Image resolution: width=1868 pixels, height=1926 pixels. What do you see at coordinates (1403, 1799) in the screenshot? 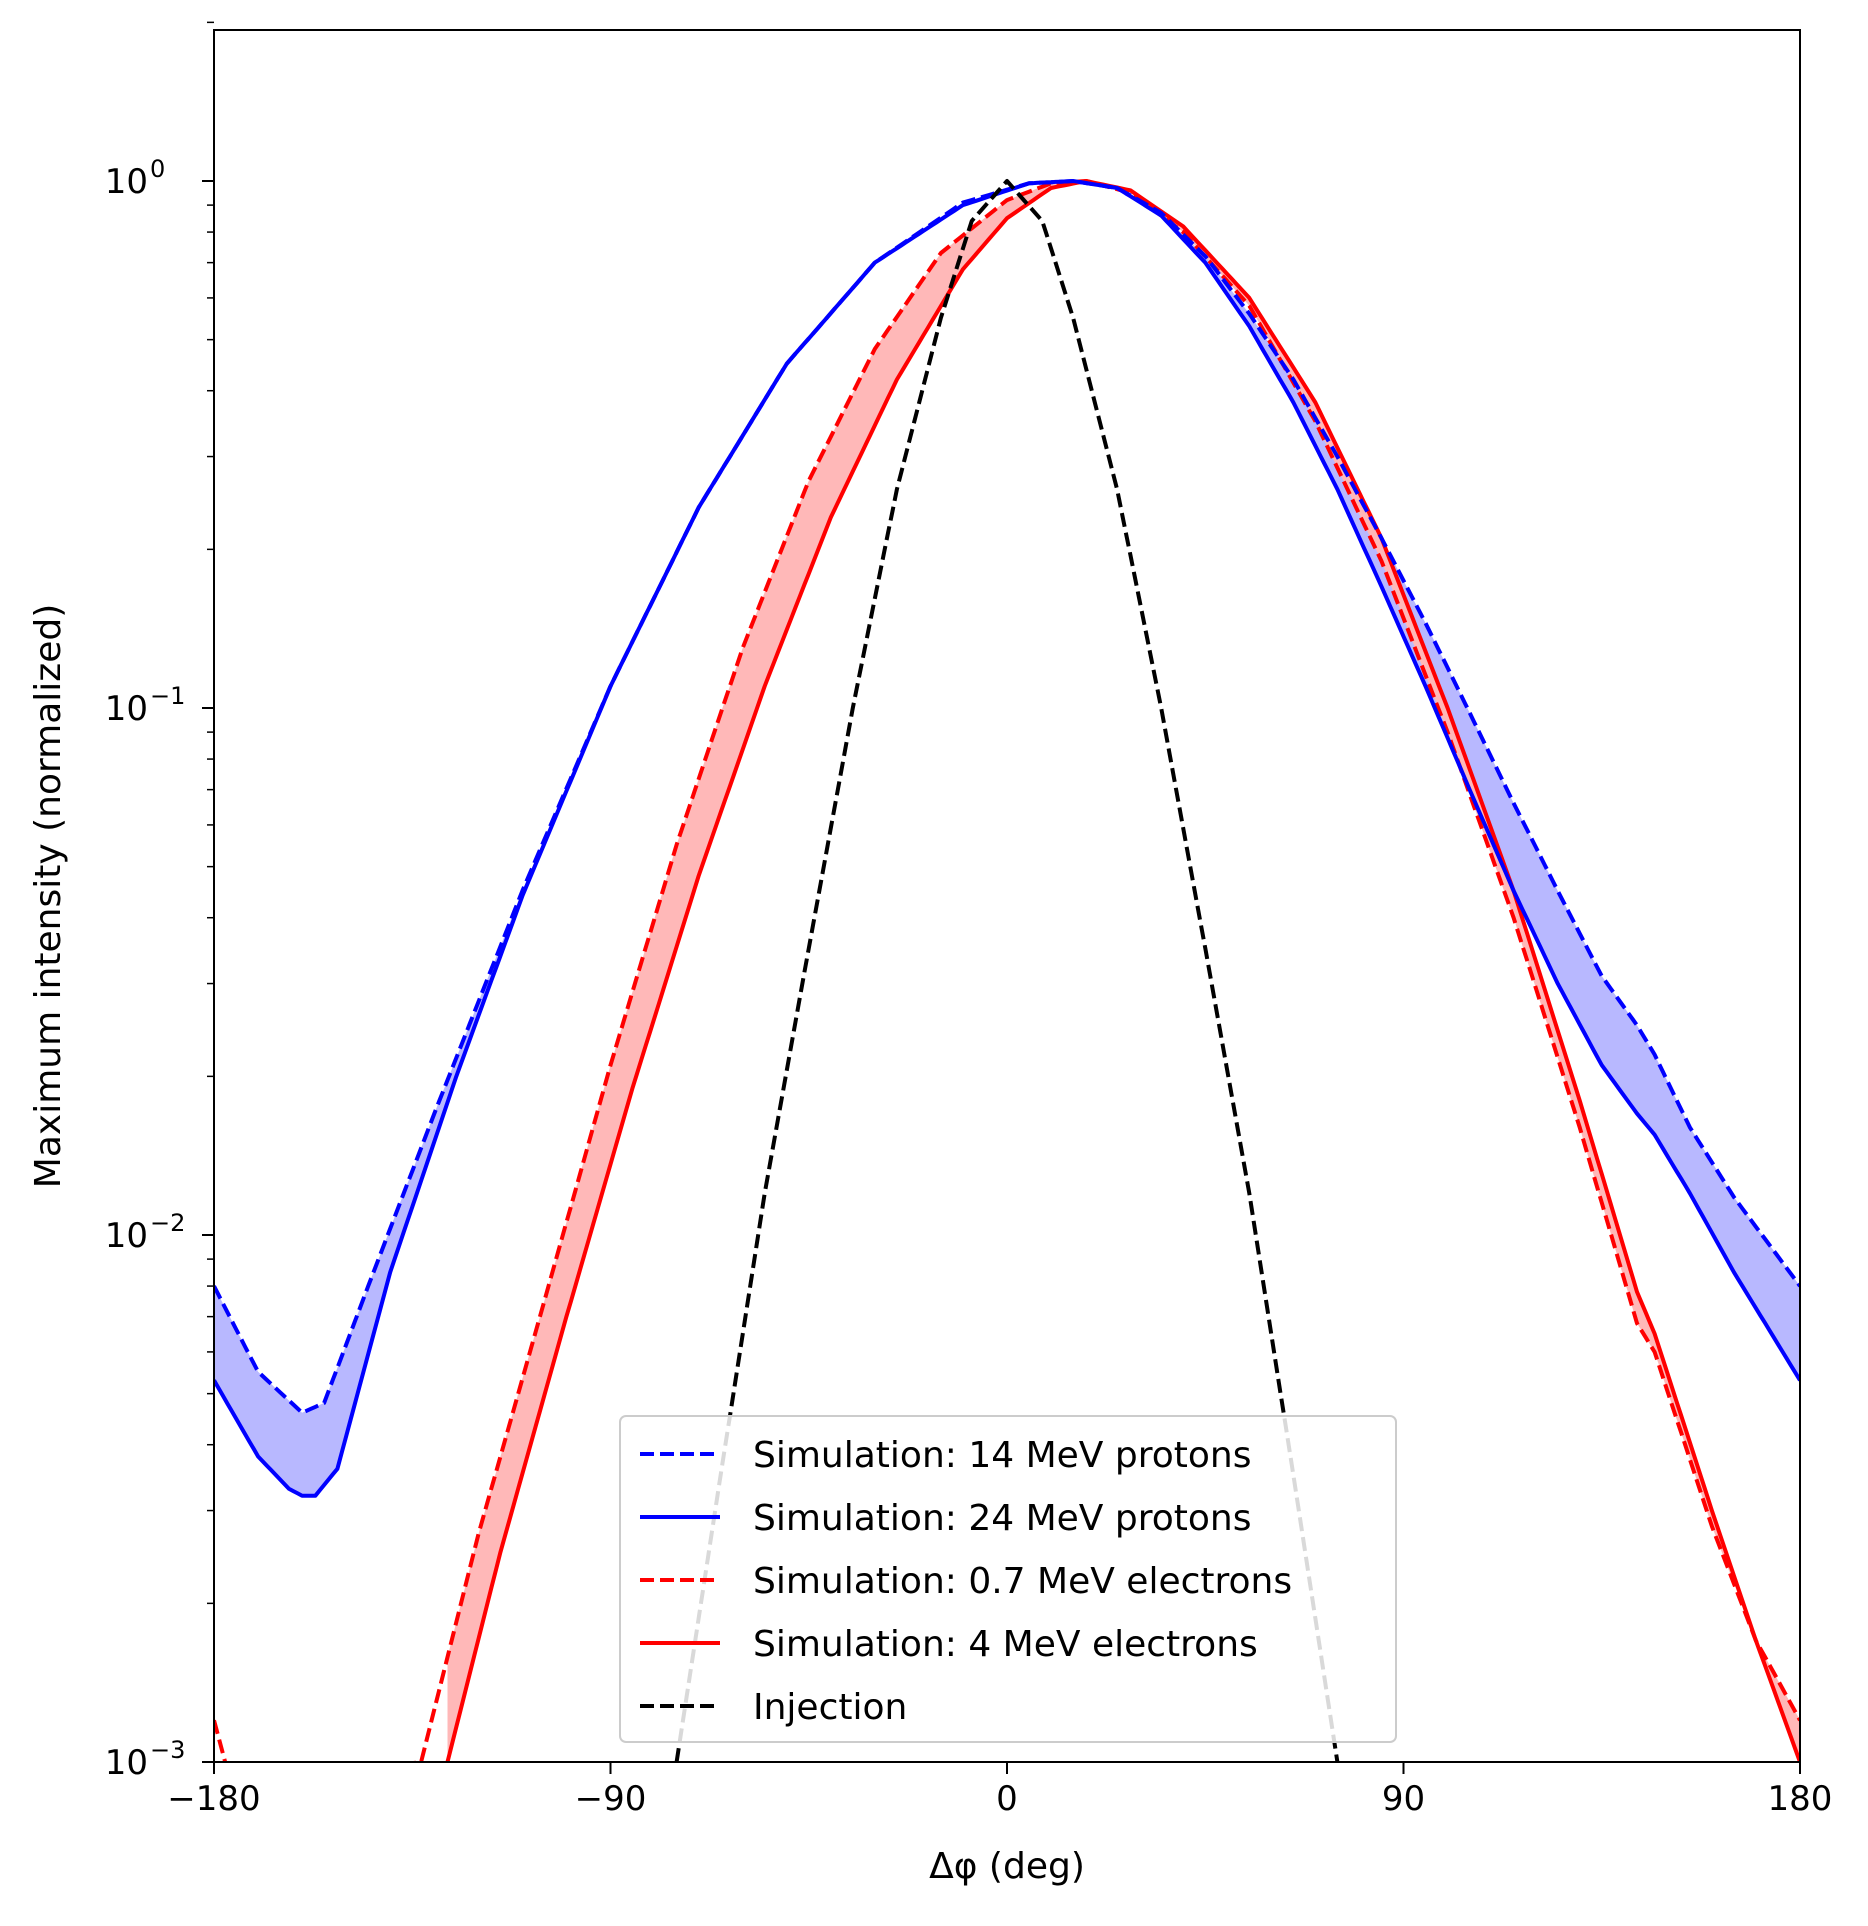
I see `x-tick-label-3: 90` at bounding box center [1403, 1799].